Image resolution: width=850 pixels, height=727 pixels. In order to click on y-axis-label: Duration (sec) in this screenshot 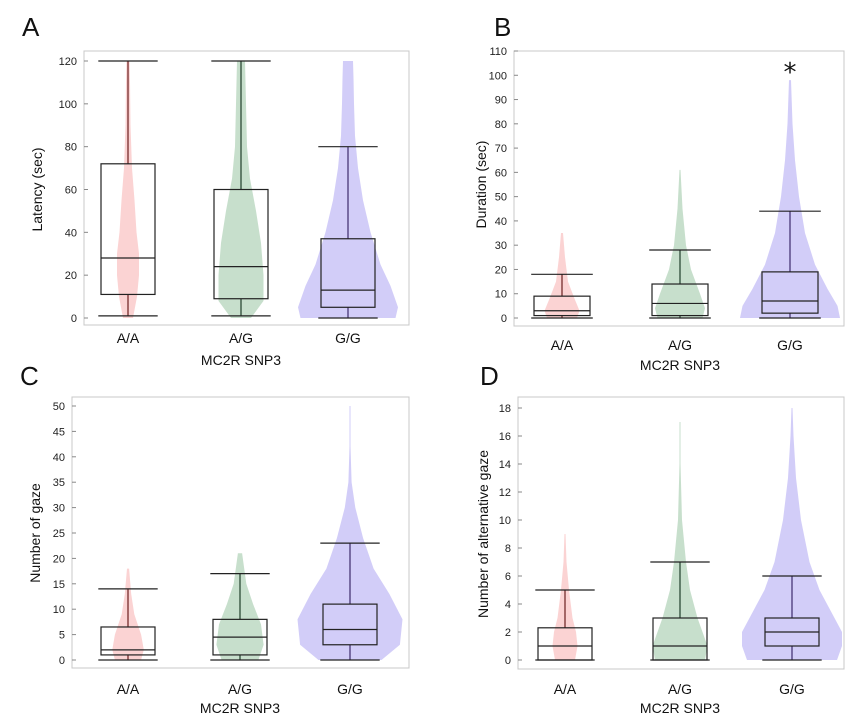, I will do `click(481, 185)`.